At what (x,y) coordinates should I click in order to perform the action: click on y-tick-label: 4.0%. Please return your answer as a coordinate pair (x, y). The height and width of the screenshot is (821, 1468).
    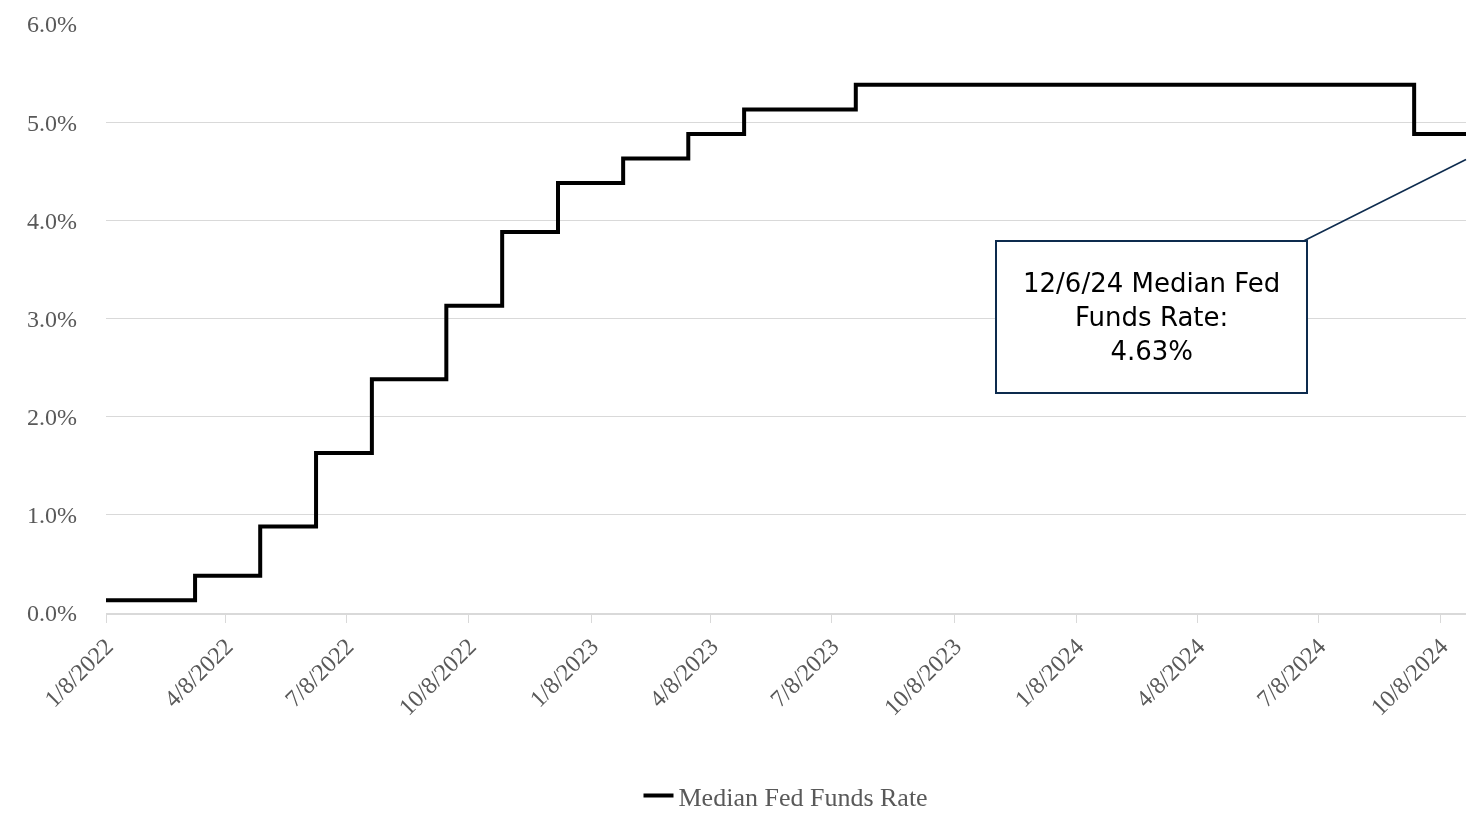
    Looking at the image, I should click on (52, 220).